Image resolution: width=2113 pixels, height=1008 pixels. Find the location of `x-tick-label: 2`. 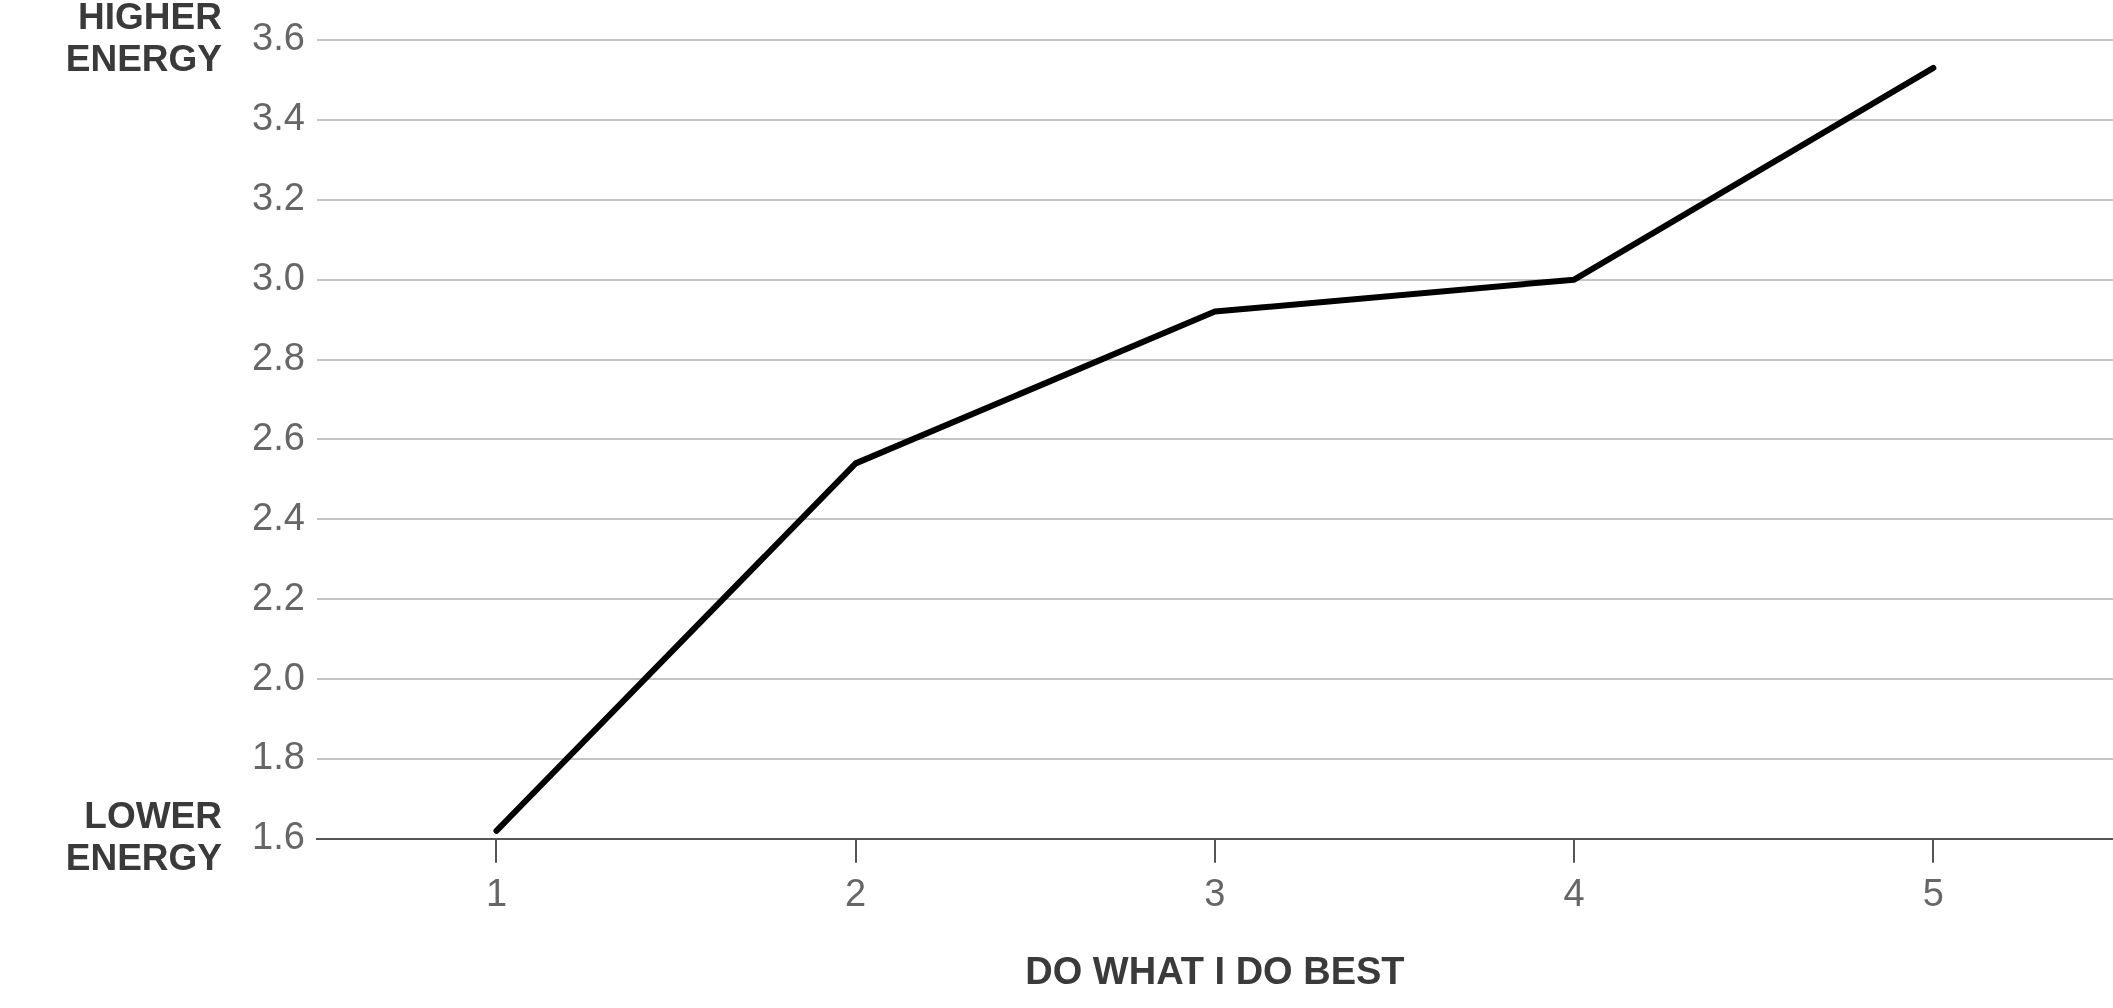

x-tick-label: 2 is located at coordinates (856, 893).